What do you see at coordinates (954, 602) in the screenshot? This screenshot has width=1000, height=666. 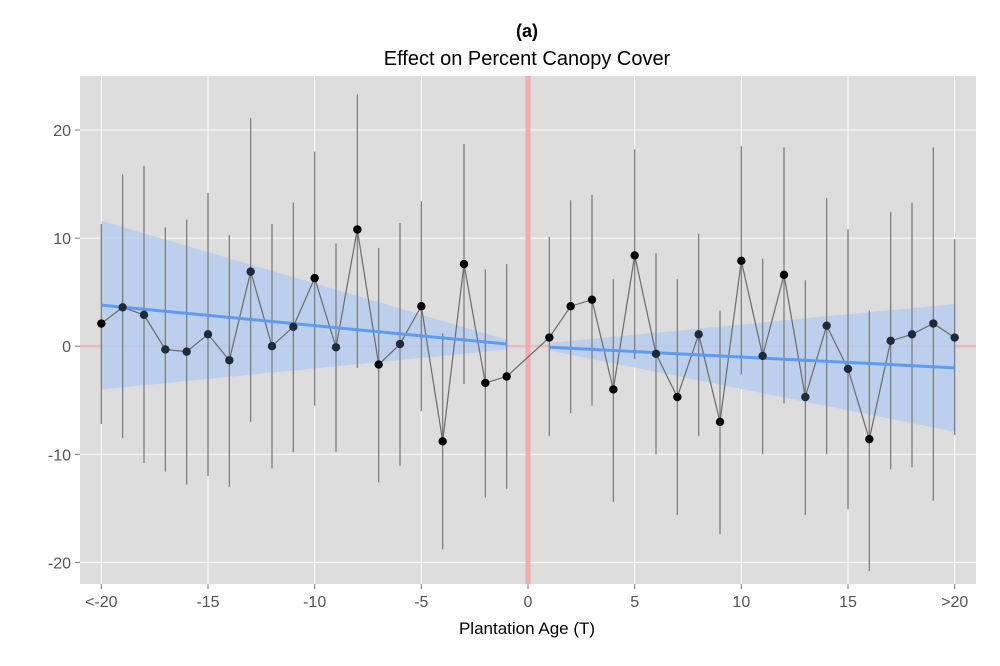 I see `x-tick-label: >20` at bounding box center [954, 602].